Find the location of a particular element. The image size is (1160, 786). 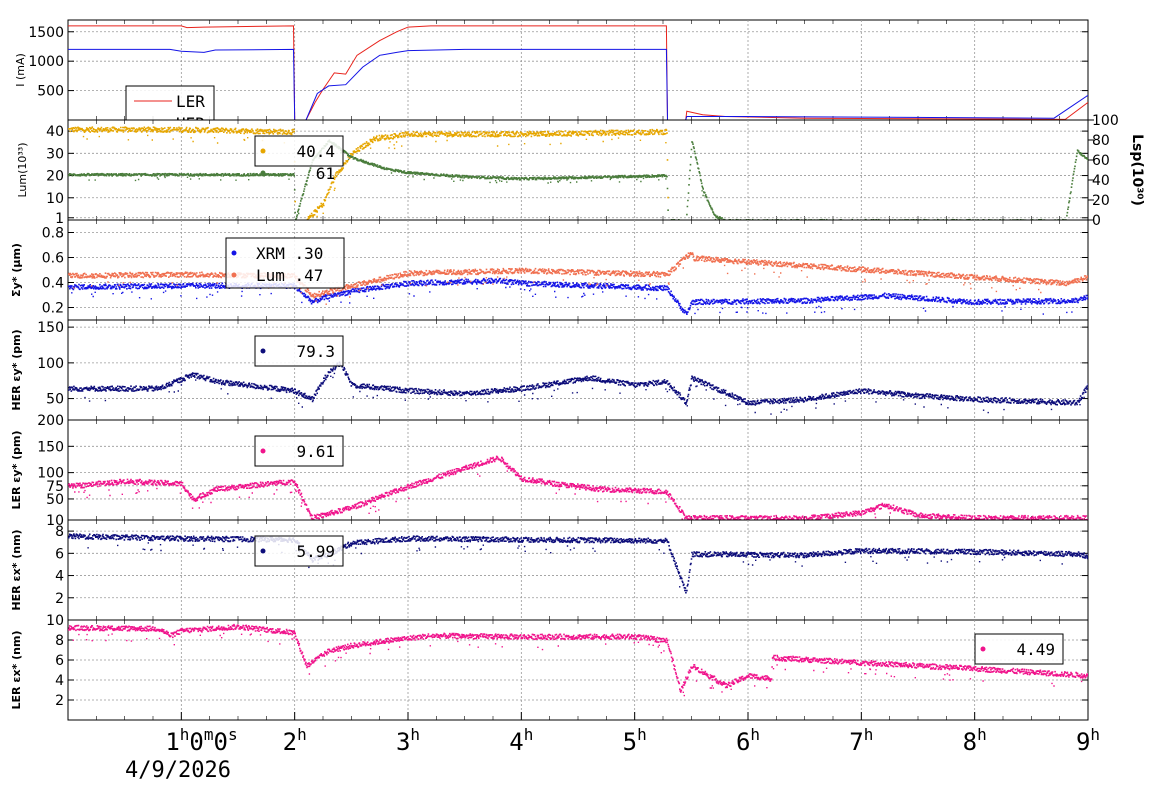

x-tick-label: 4h is located at coordinates (521, 740).